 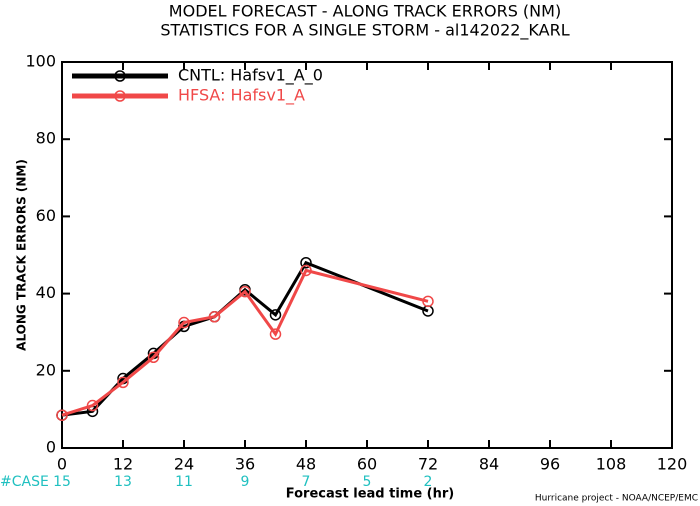 I want to click on x-tick-label: 108, so click(x=611, y=464).